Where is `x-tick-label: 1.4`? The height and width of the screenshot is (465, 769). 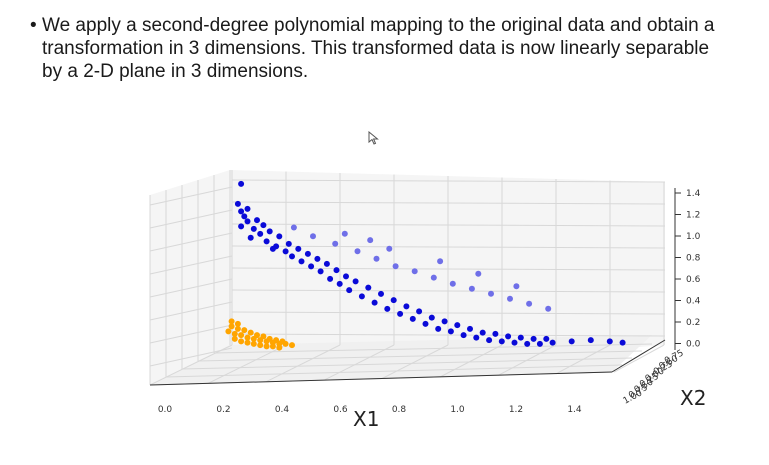 x-tick-label: 1.4 is located at coordinates (574, 410).